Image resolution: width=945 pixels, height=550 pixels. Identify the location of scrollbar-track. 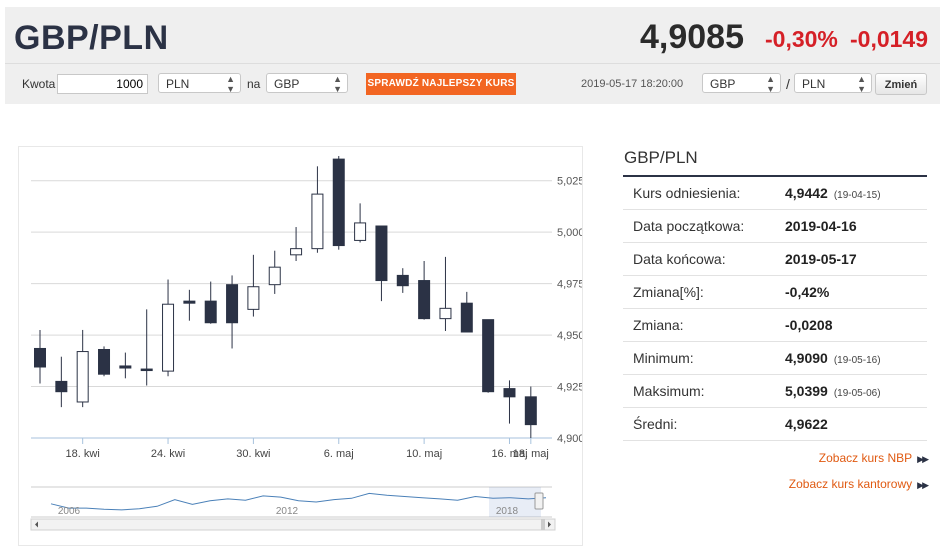
(293, 524).